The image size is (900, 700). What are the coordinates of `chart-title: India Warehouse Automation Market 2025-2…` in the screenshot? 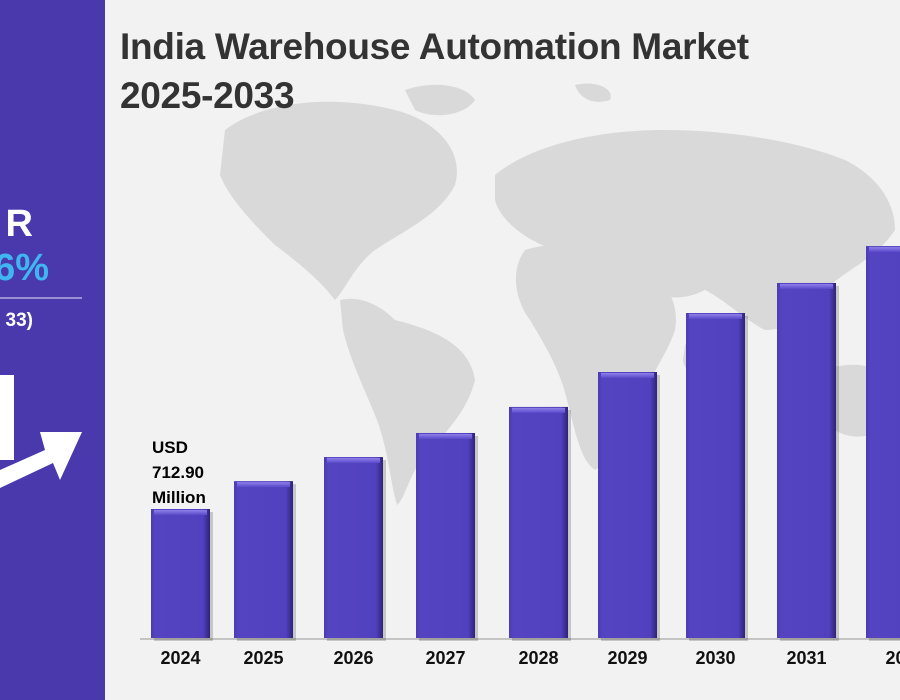 It's located at (434, 71).